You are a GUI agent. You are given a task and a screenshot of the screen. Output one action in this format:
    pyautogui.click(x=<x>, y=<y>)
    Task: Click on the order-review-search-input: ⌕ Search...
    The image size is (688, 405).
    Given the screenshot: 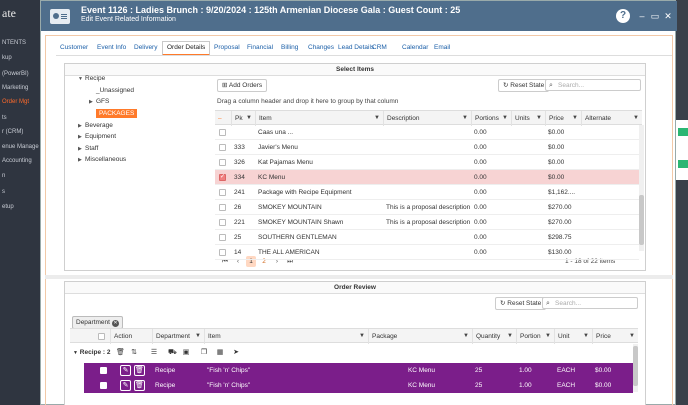 What is the action you would take?
    pyautogui.click(x=590, y=303)
    